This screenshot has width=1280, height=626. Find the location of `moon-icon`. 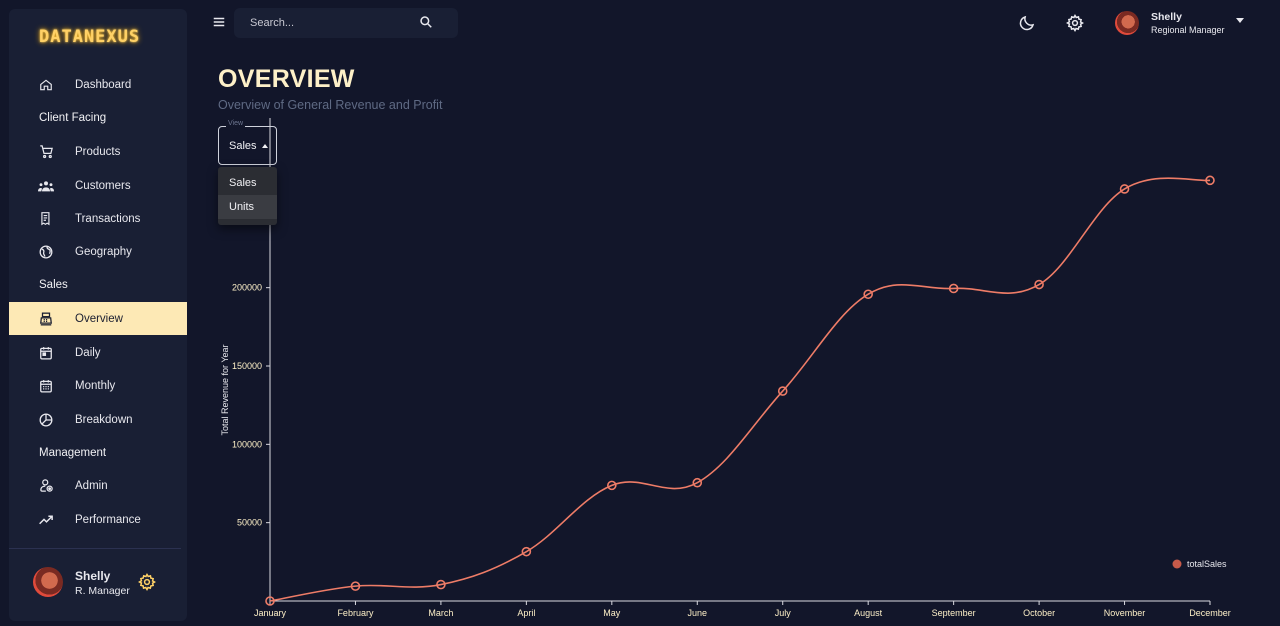

moon-icon is located at coordinates (1027, 23).